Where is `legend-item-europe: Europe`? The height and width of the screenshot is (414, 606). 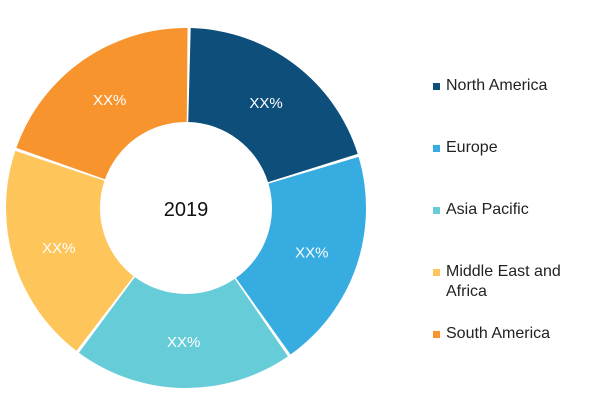
legend-item-europe: Europe is located at coordinates (513, 148).